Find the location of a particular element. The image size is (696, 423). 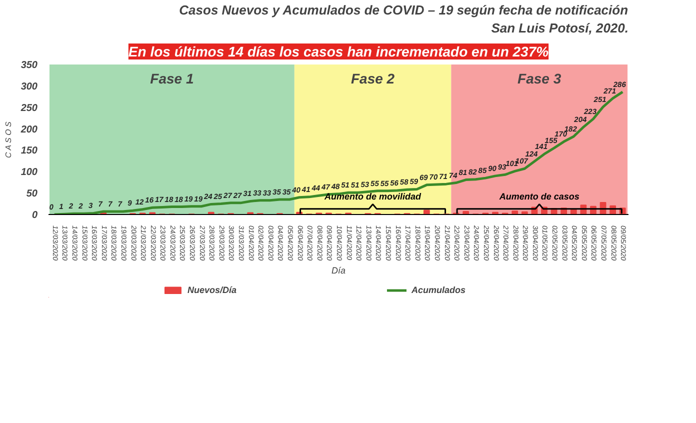

y-tick-label: 200 is located at coordinates (29, 130).